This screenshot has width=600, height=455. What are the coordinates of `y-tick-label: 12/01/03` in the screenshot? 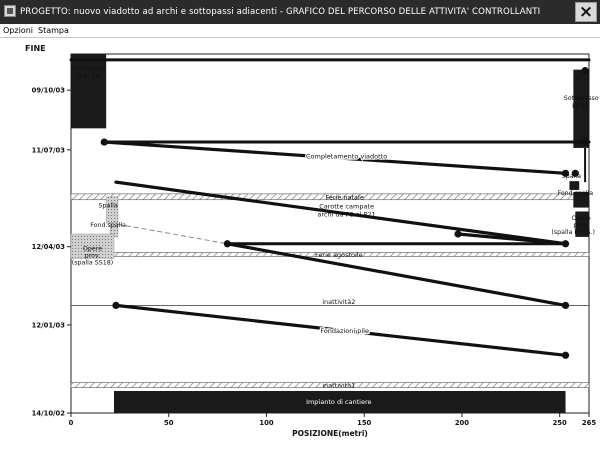 It's located at (49, 325).